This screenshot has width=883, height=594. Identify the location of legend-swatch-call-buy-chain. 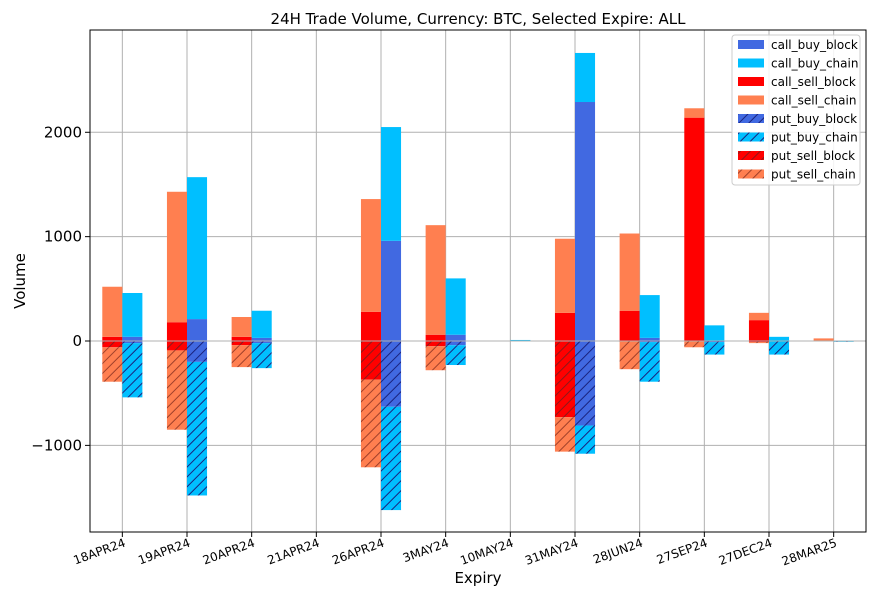
(751, 63).